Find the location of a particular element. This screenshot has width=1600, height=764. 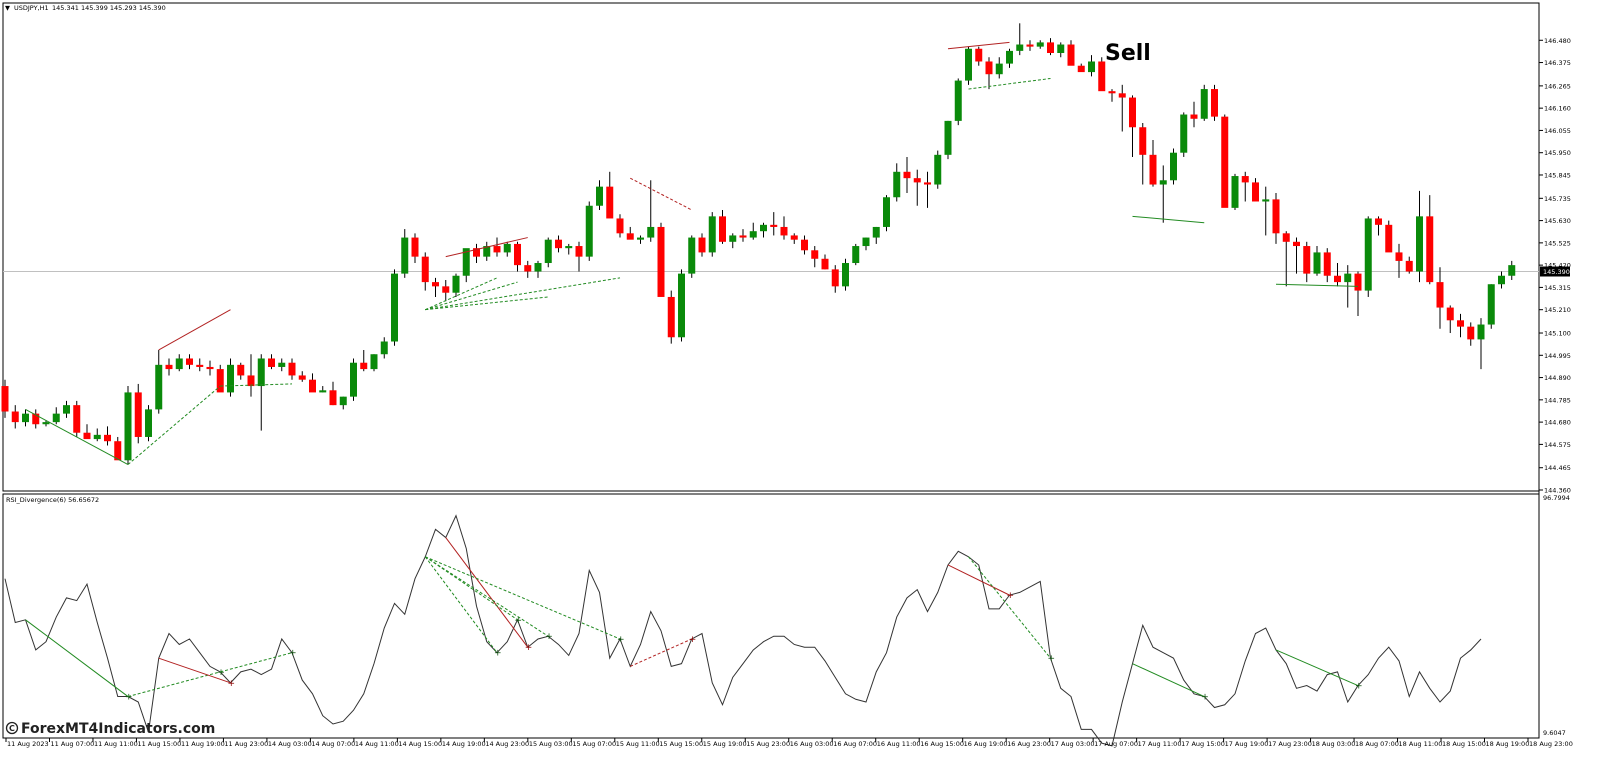

time-tick-label: 15 Aug 11:00 is located at coordinates (638, 744).